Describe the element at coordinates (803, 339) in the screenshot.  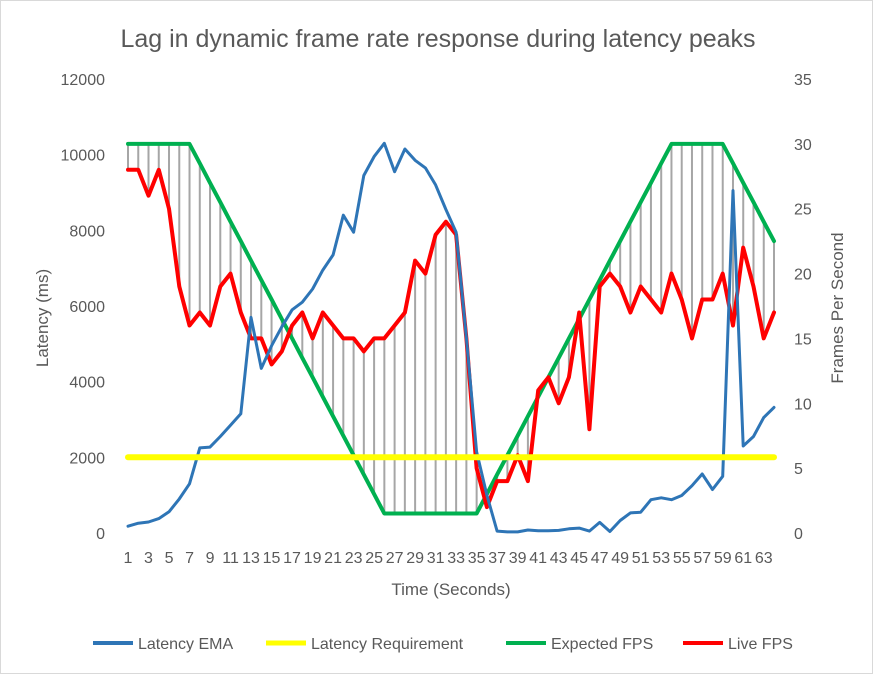
I see `y2-tick-label: 15` at that location.